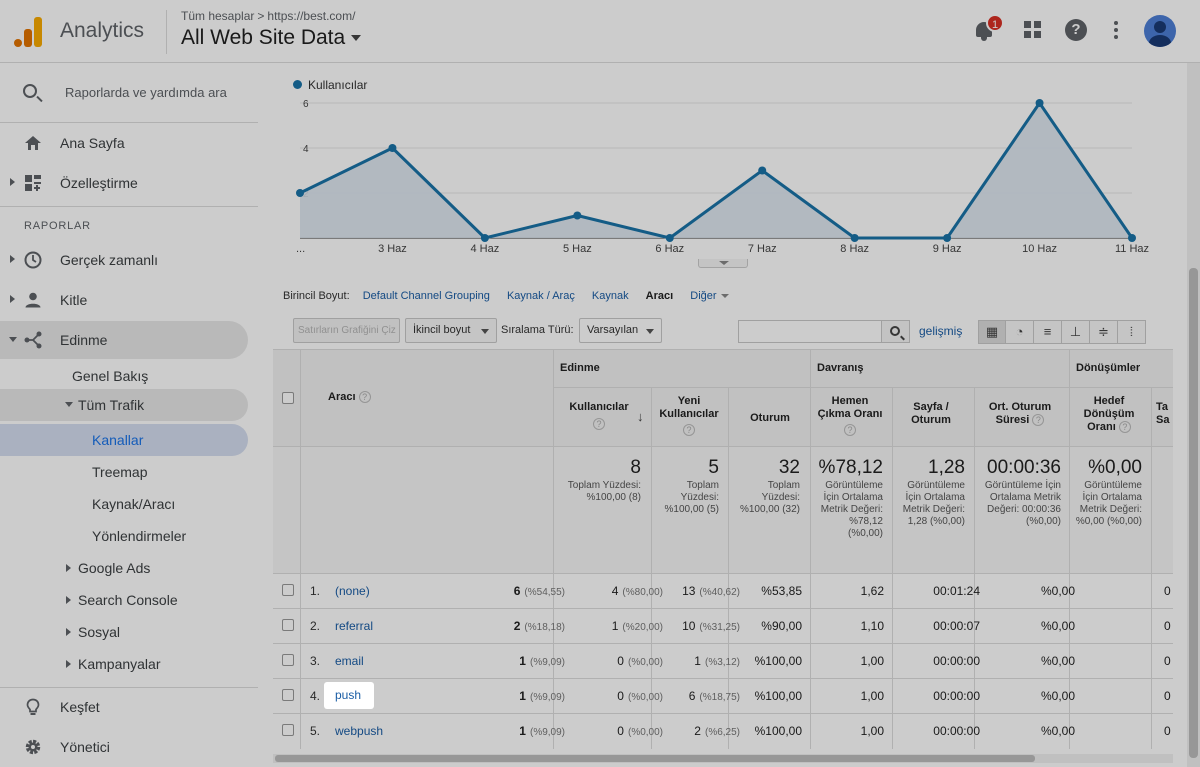 The width and height of the screenshot is (1200, 767). I want to click on chart-resize-handle, so click(723, 263).